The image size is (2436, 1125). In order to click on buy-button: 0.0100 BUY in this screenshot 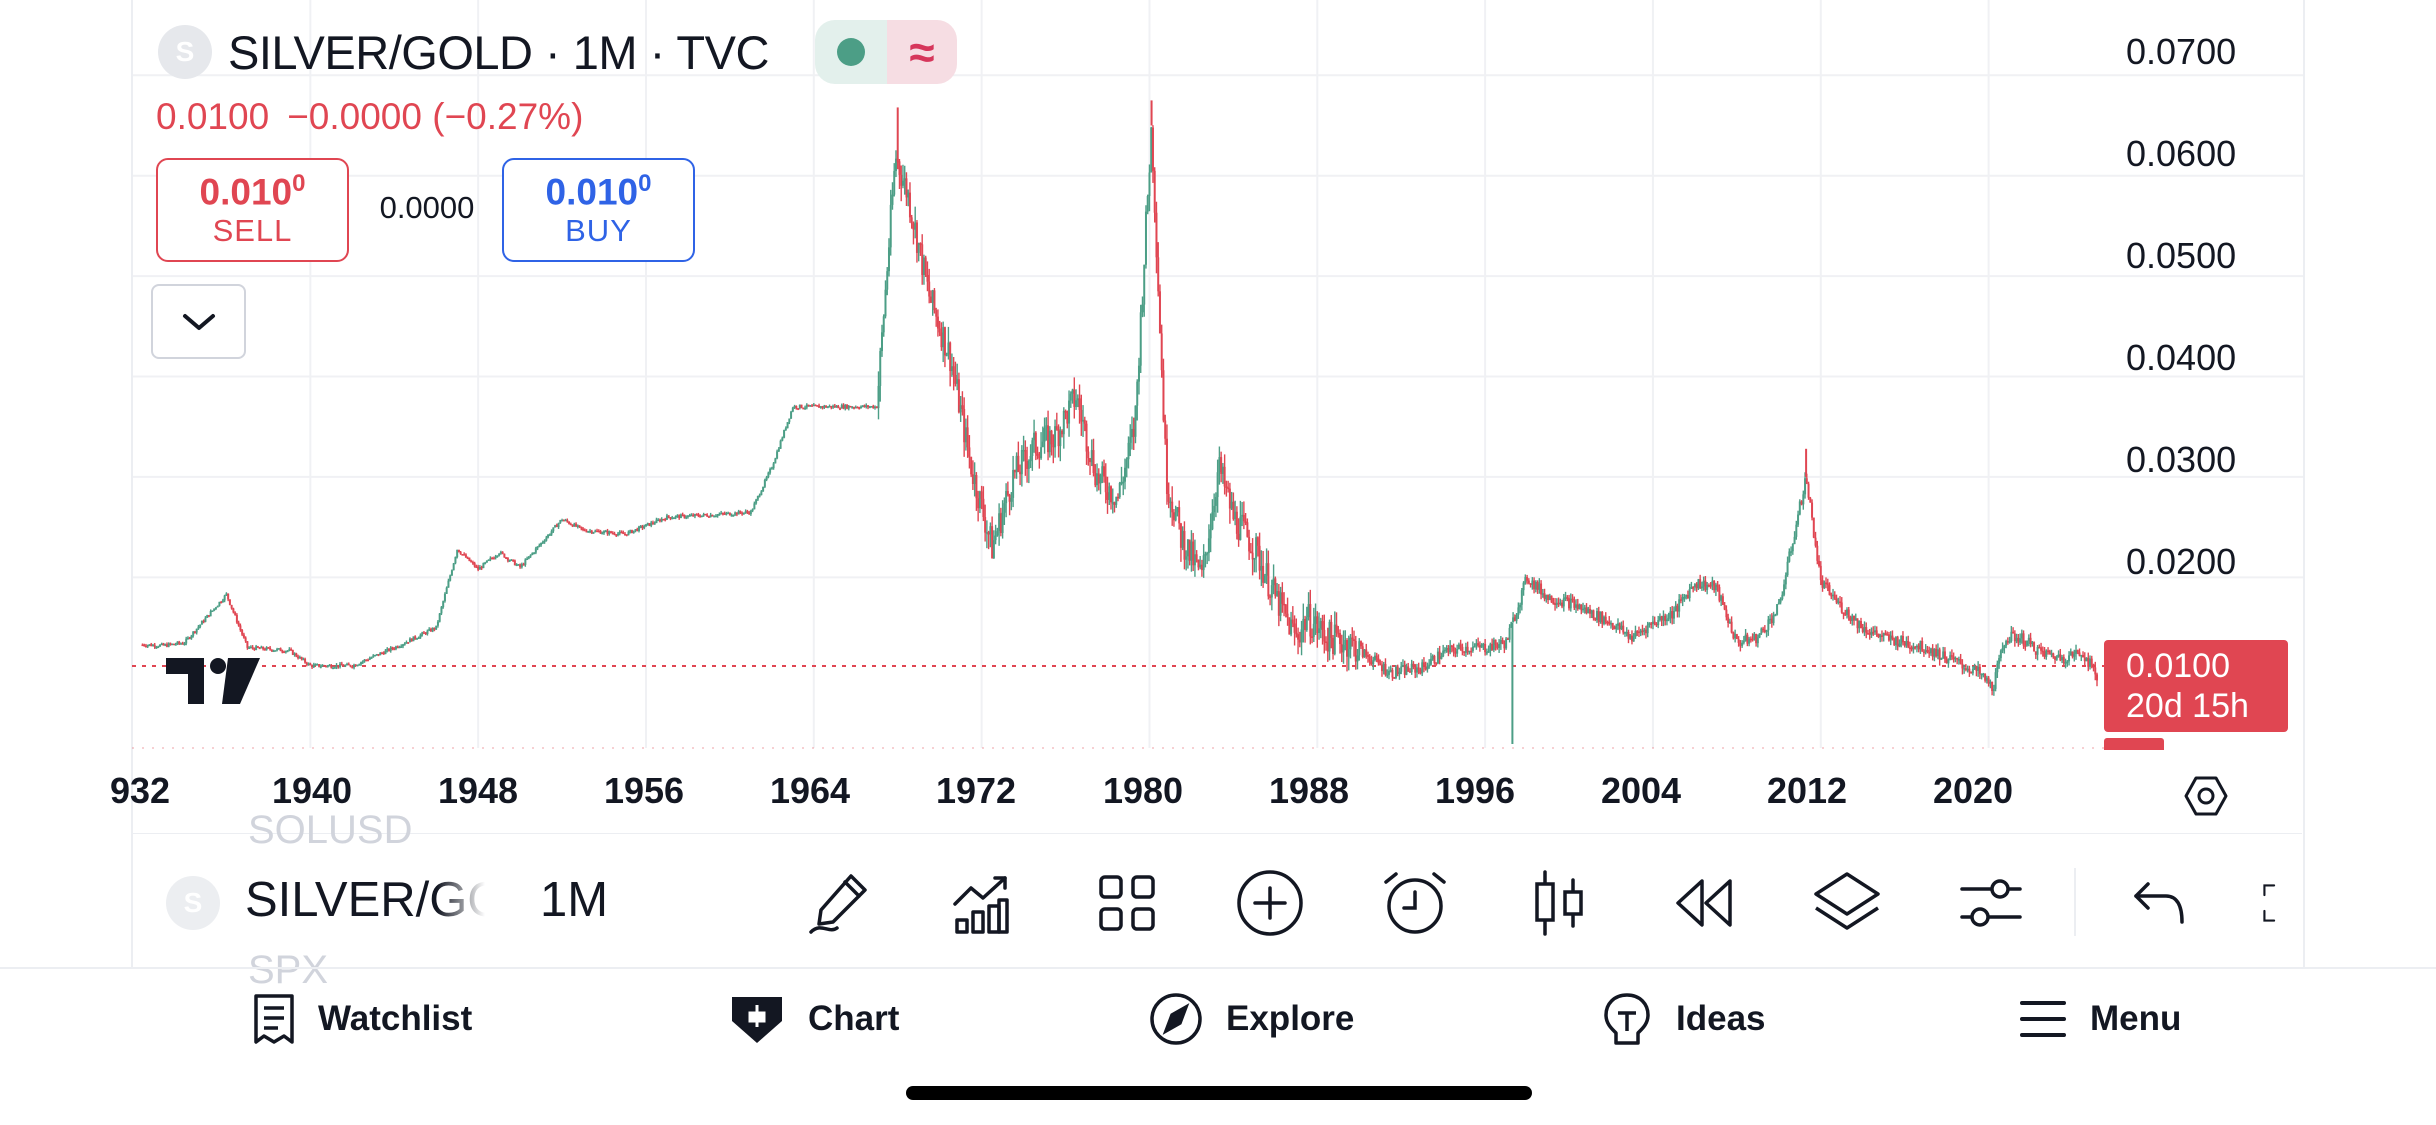, I will do `click(598, 210)`.